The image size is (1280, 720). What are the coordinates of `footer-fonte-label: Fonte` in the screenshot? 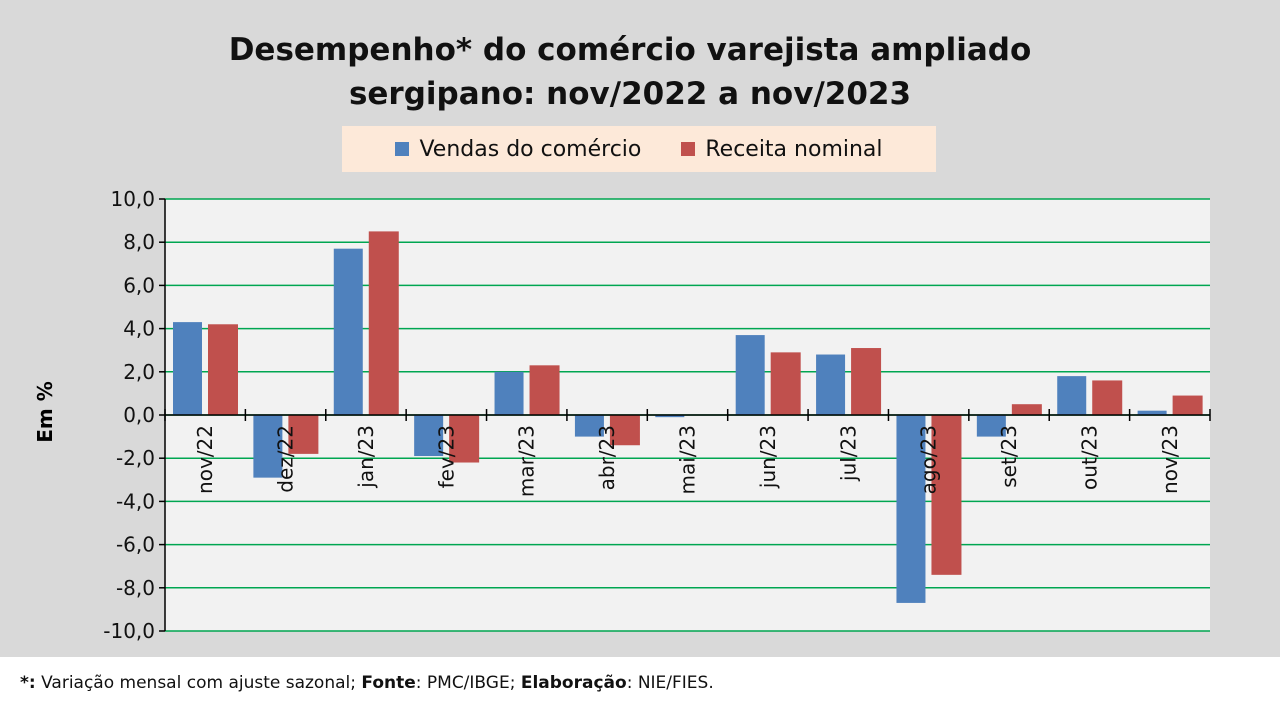 It's located at (388, 683).